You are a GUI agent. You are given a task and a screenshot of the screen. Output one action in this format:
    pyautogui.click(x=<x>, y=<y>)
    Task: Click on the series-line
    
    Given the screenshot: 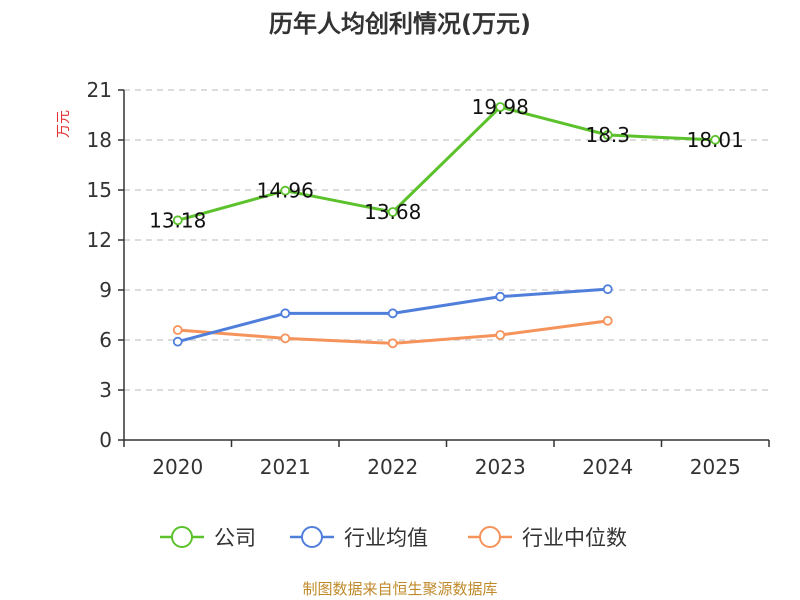 What is the action you would take?
    pyautogui.click(x=446, y=163)
    